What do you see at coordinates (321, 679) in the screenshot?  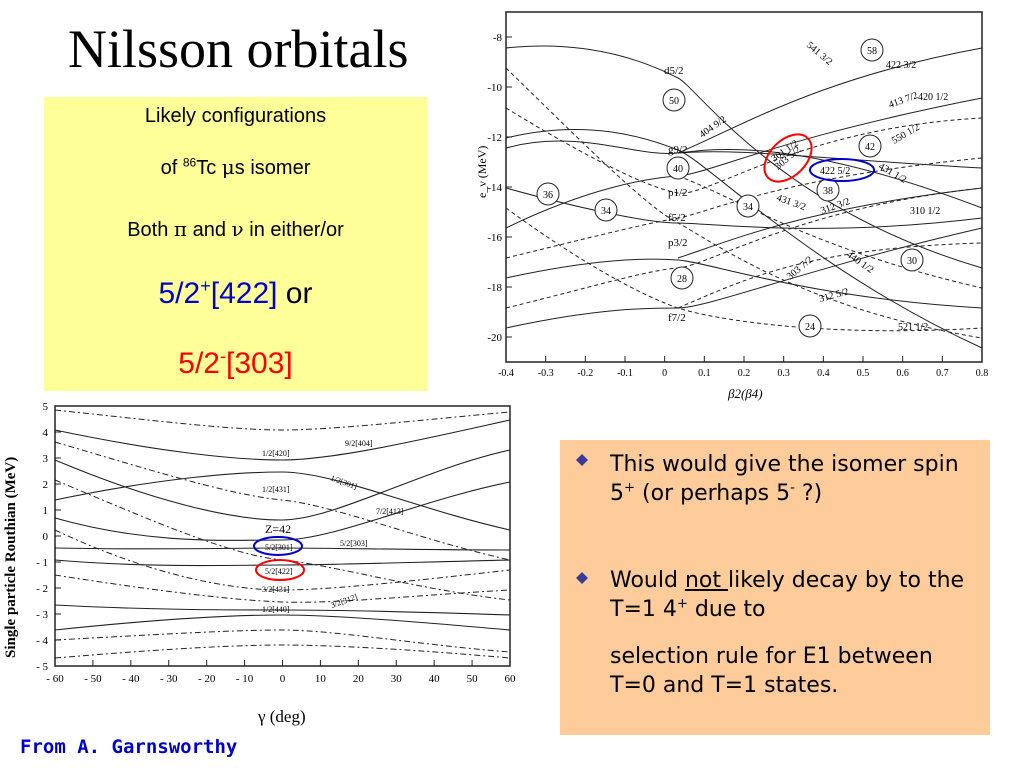 I see `x-tick-label: 10` at bounding box center [321, 679].